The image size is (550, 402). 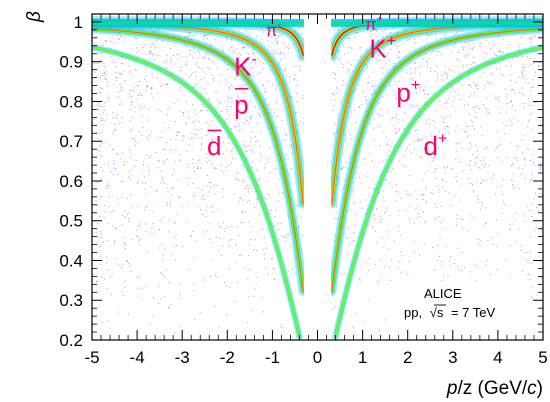 I want to click on y-tick-label: 0.9, so click(x=71, y=62).